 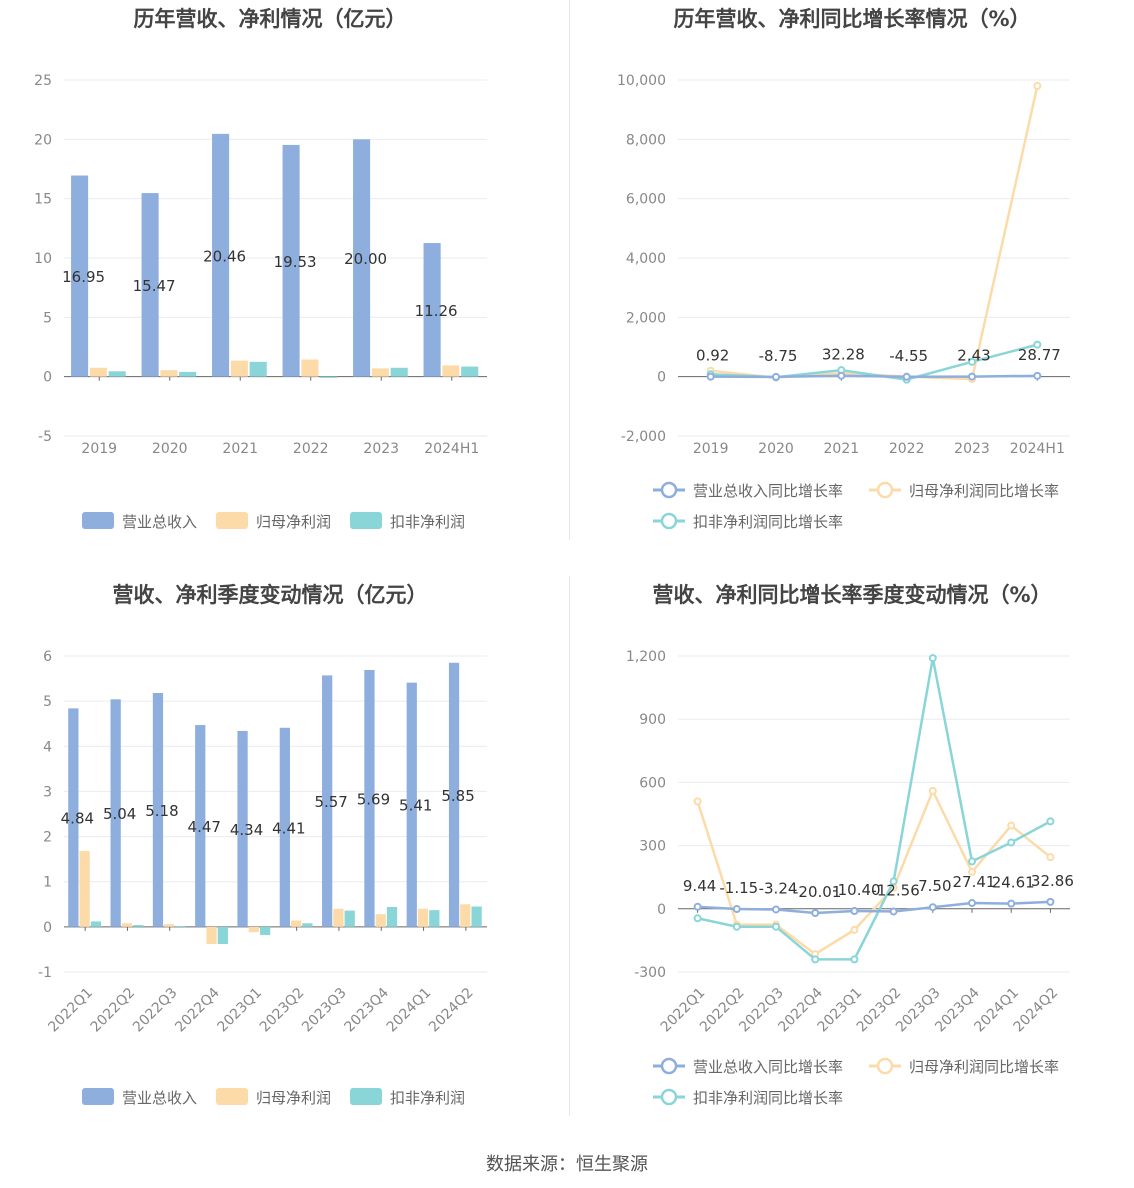 I want to click on data-label: 5.41, so click(x=415, y=806).